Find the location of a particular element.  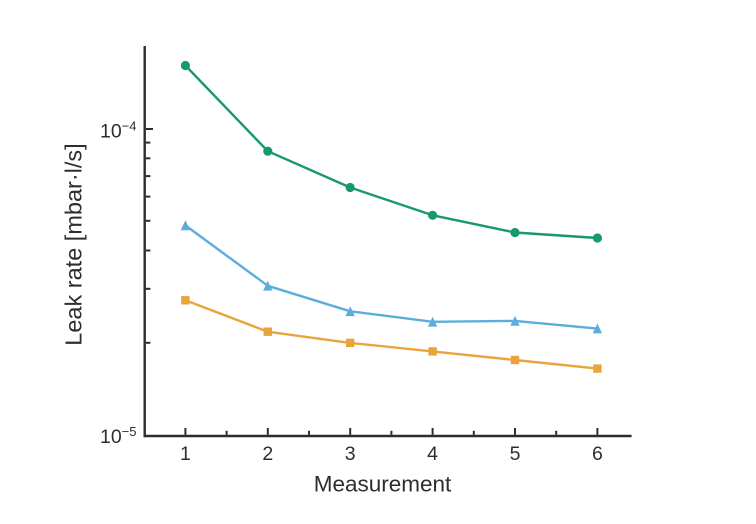

svg-text: 10⁻⁵ is located at coordinates (118, 436).